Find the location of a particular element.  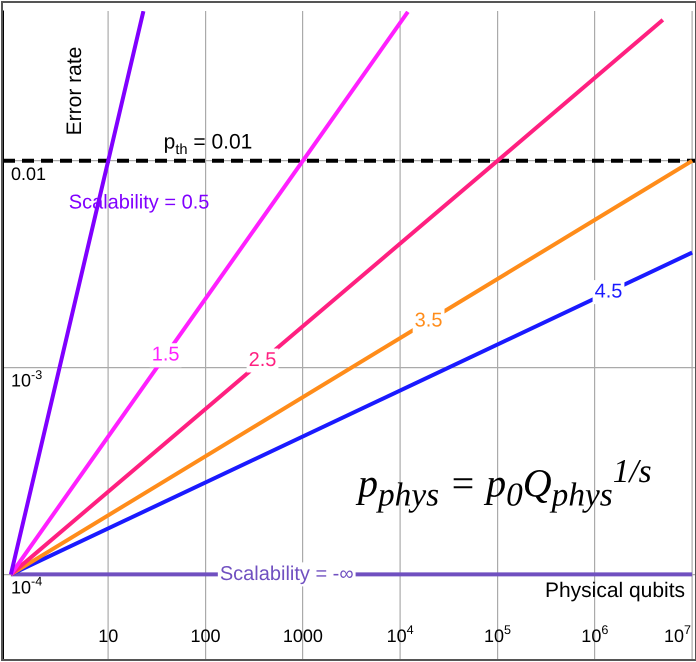

x-tick-label: 100 is located at coordinates (205, 636).